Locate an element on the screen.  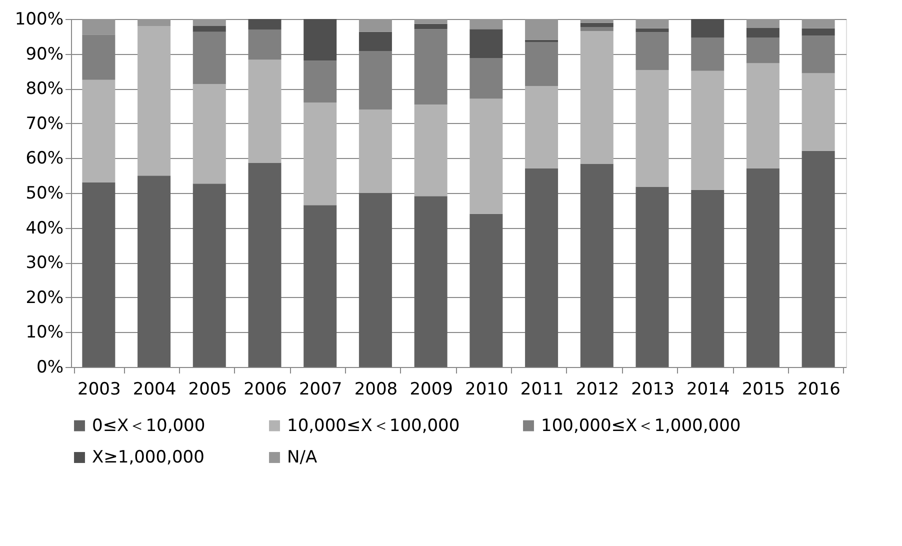
x-tick-label: 2004 is located at coordinates (154, 390).